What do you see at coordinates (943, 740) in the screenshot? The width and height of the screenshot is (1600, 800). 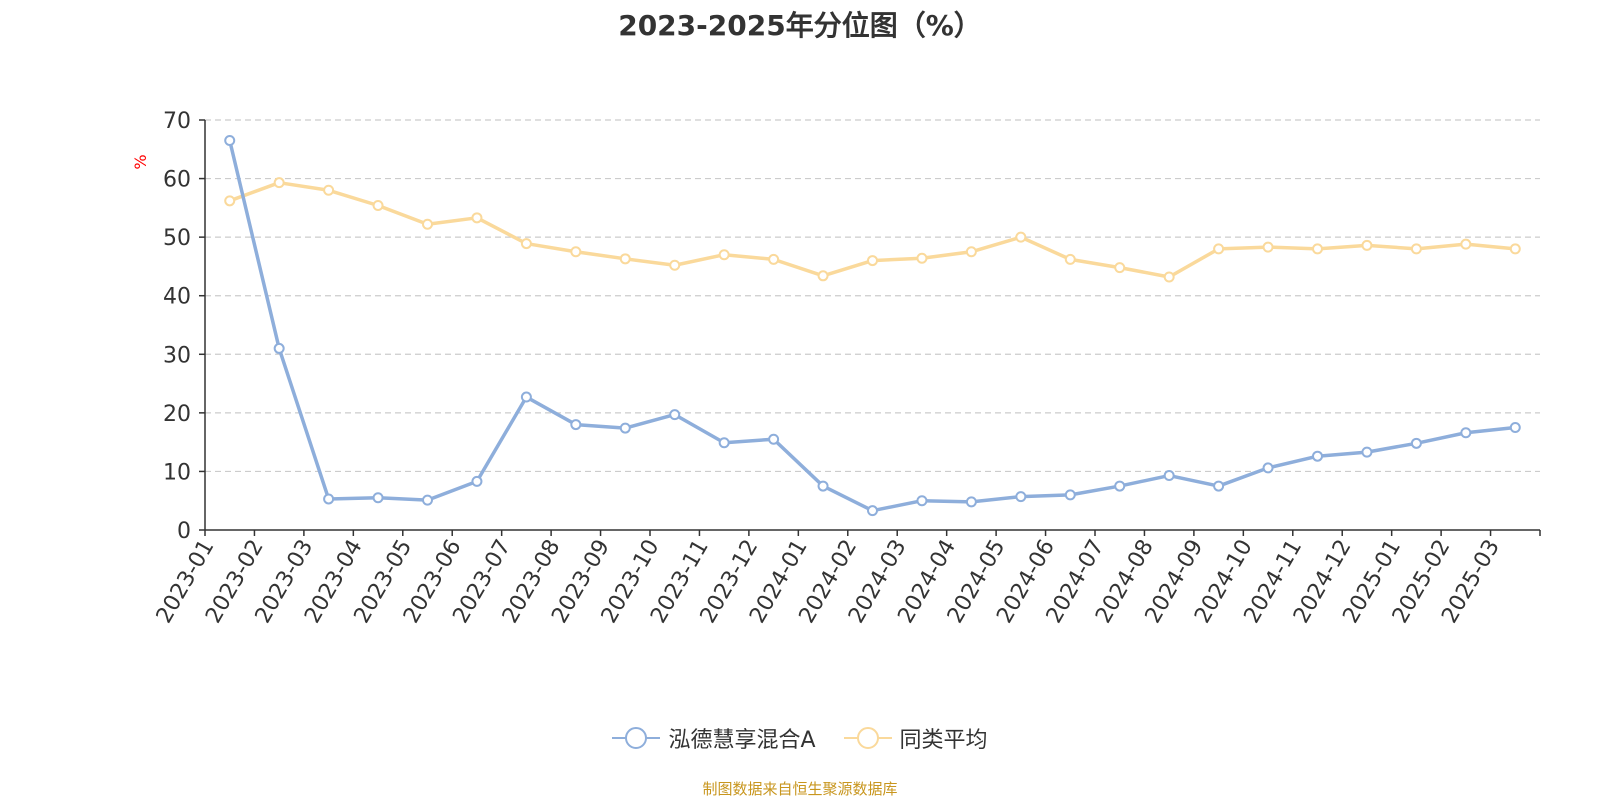 I see `legend-label-series2: 同类平均` at bounding box center [943, 740].